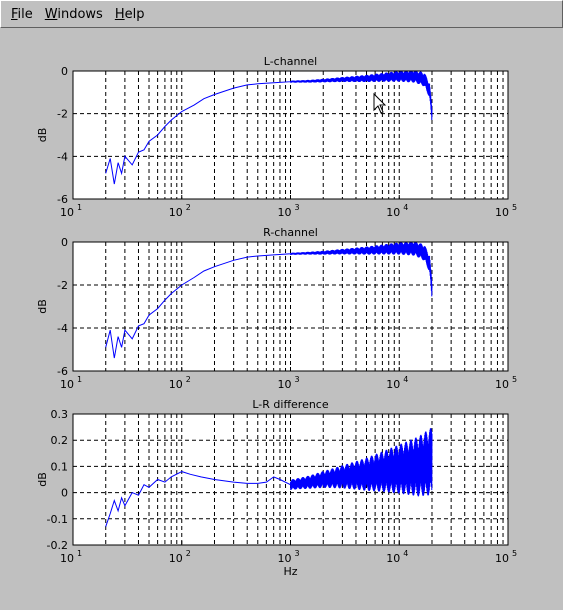 Image resolution: width=563 pixels, height=610 pixels. Describe the element at coordinates (60, 466) in the screenshot. I see `y-tick-label: 0.1` at that location.